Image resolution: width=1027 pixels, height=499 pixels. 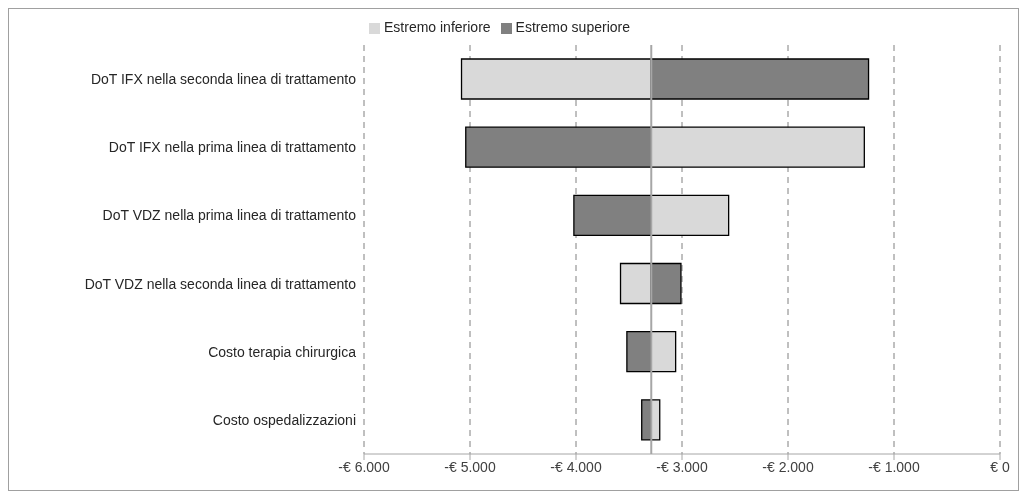 I want to click on legend-label: Estremo inferiore, so click(x=437, y=27).